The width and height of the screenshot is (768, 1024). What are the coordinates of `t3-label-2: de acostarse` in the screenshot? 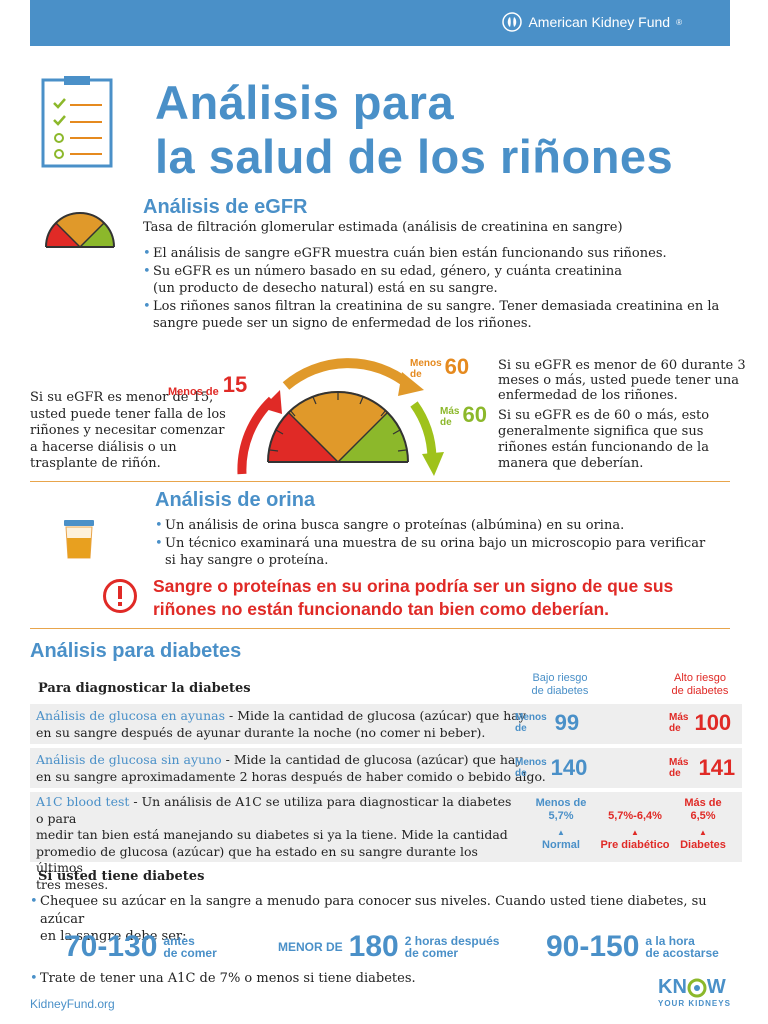 It's located at (682, 953).